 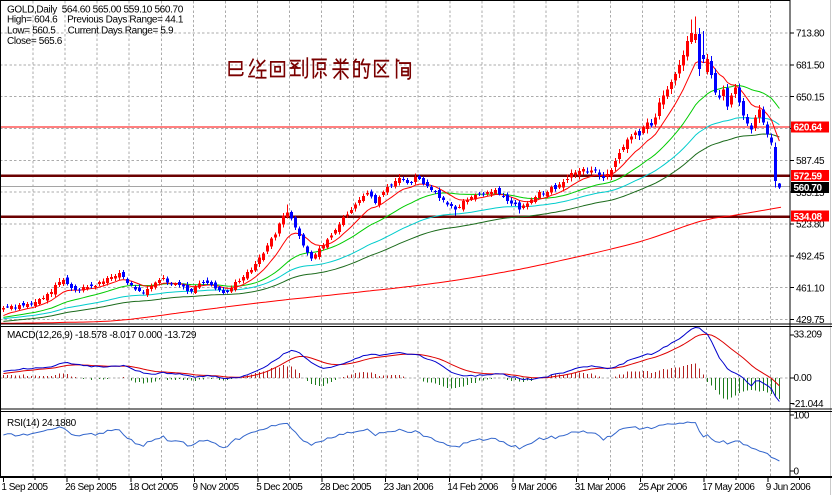 What do you see at coordinates (662, 487) in the screenshot?
I see `svg-text: 25 Apr 2006` at bounding box center [662, 487].